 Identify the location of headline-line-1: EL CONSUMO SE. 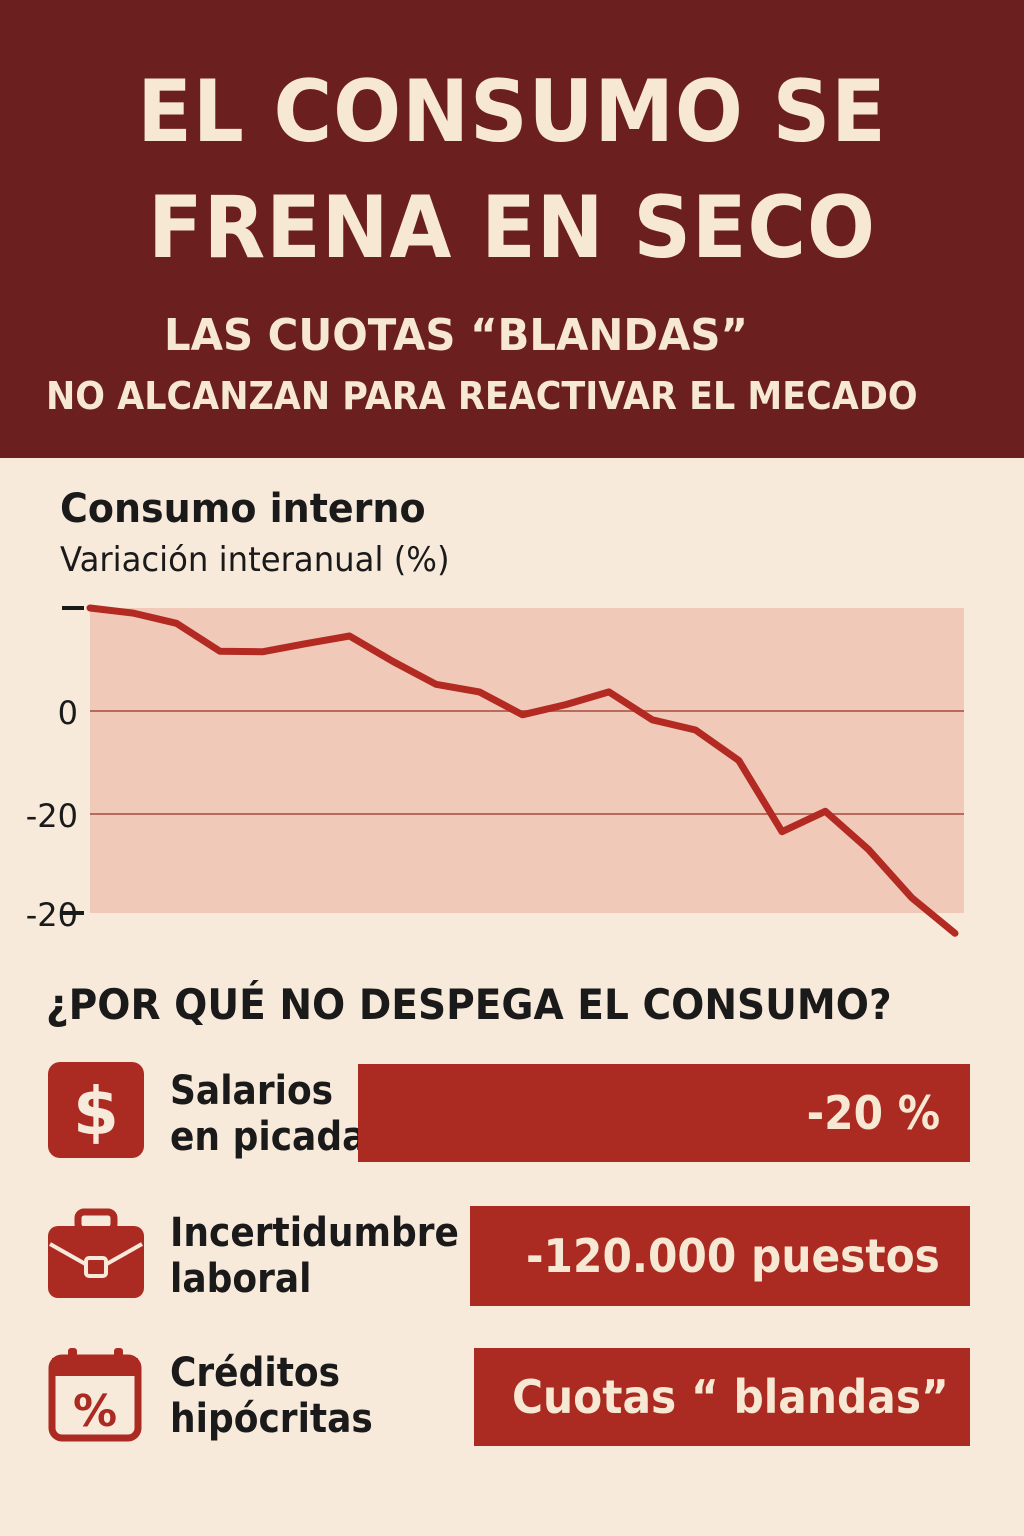
(512, 112).